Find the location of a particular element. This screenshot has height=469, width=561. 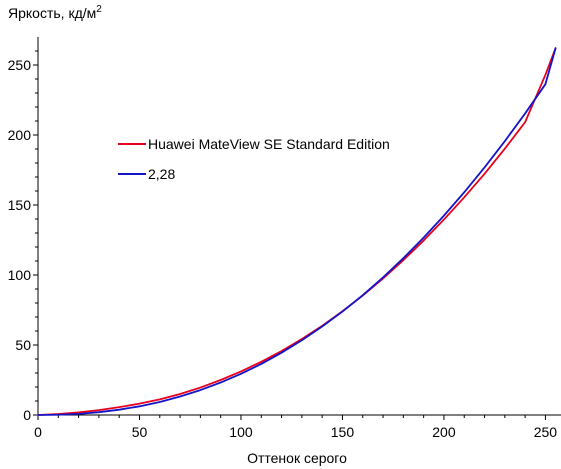

y-tick-label: 50 is located at coordinates (23, 345).